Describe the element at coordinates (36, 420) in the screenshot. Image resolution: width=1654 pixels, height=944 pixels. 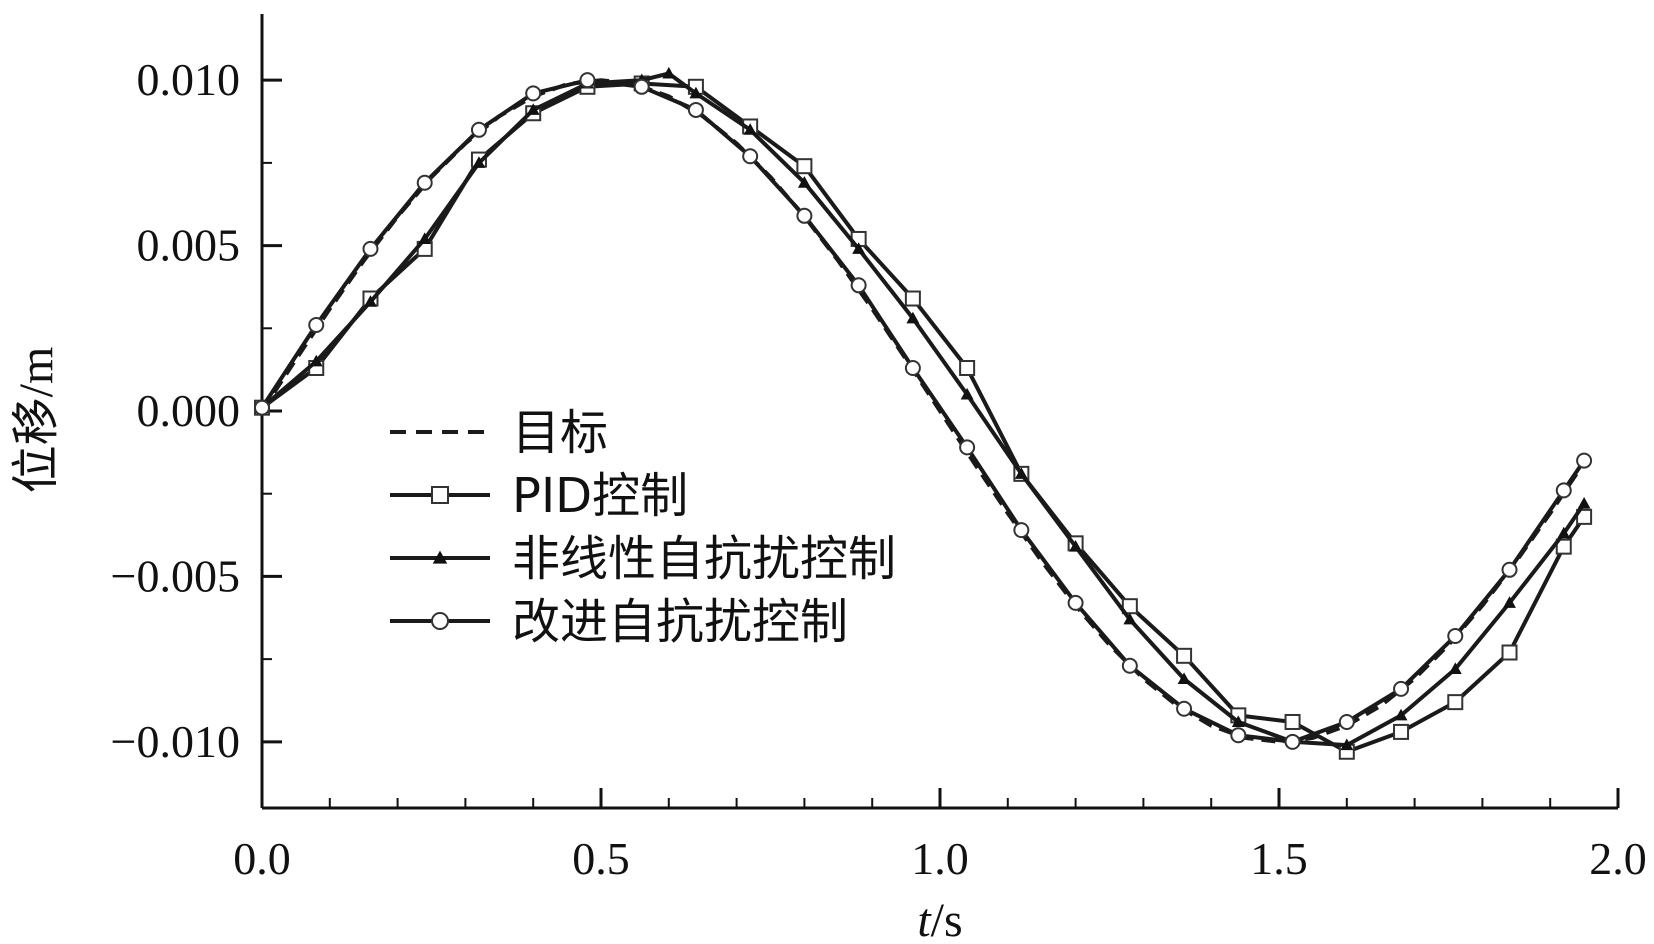
I see `y-axis-label: 位移/m` at that location.